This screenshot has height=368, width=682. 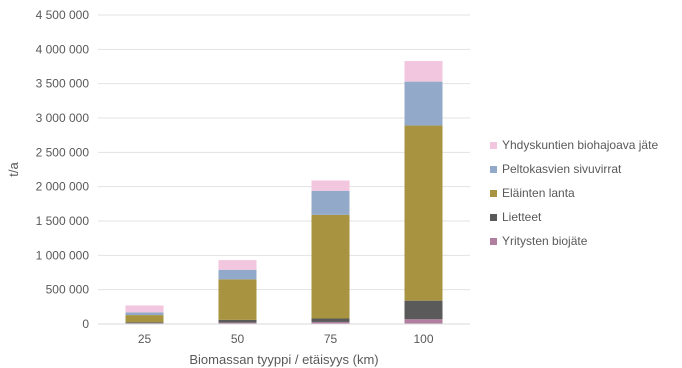 What do you see at coordinates (331, 339) in the screenshot?
I see `x-tick-label: 75` at bounding box center [331, 339].